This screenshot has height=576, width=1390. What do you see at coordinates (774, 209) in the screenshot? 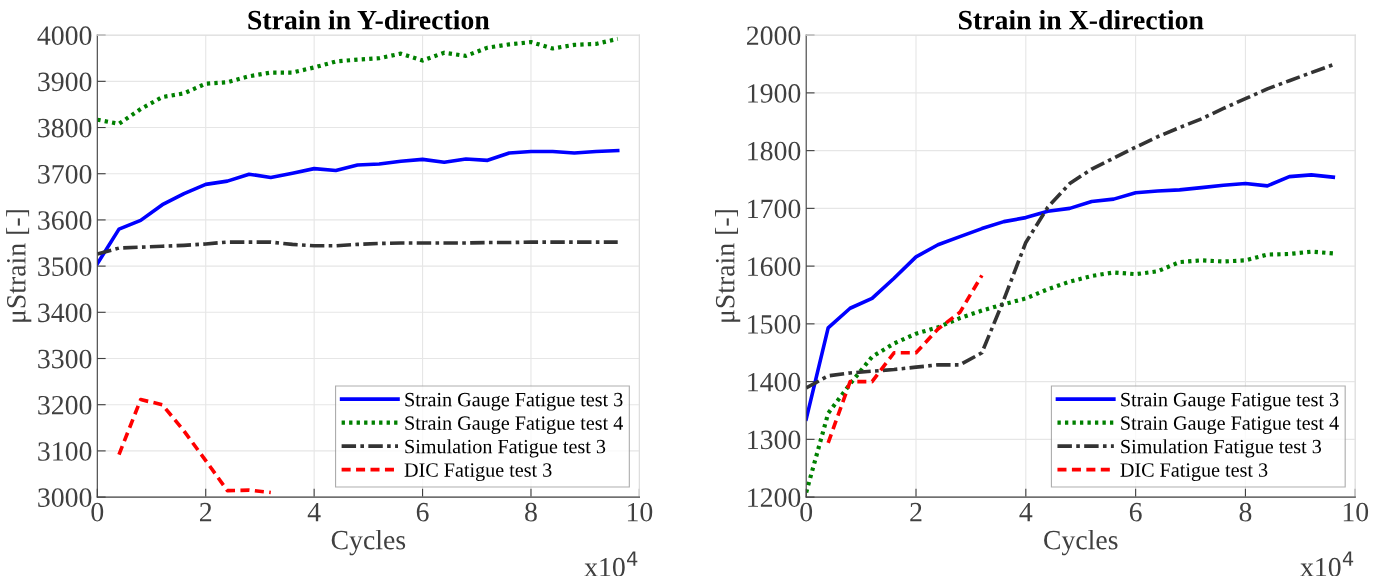
I see `y-tick-label: 1700` at bounding box center [774, 209].